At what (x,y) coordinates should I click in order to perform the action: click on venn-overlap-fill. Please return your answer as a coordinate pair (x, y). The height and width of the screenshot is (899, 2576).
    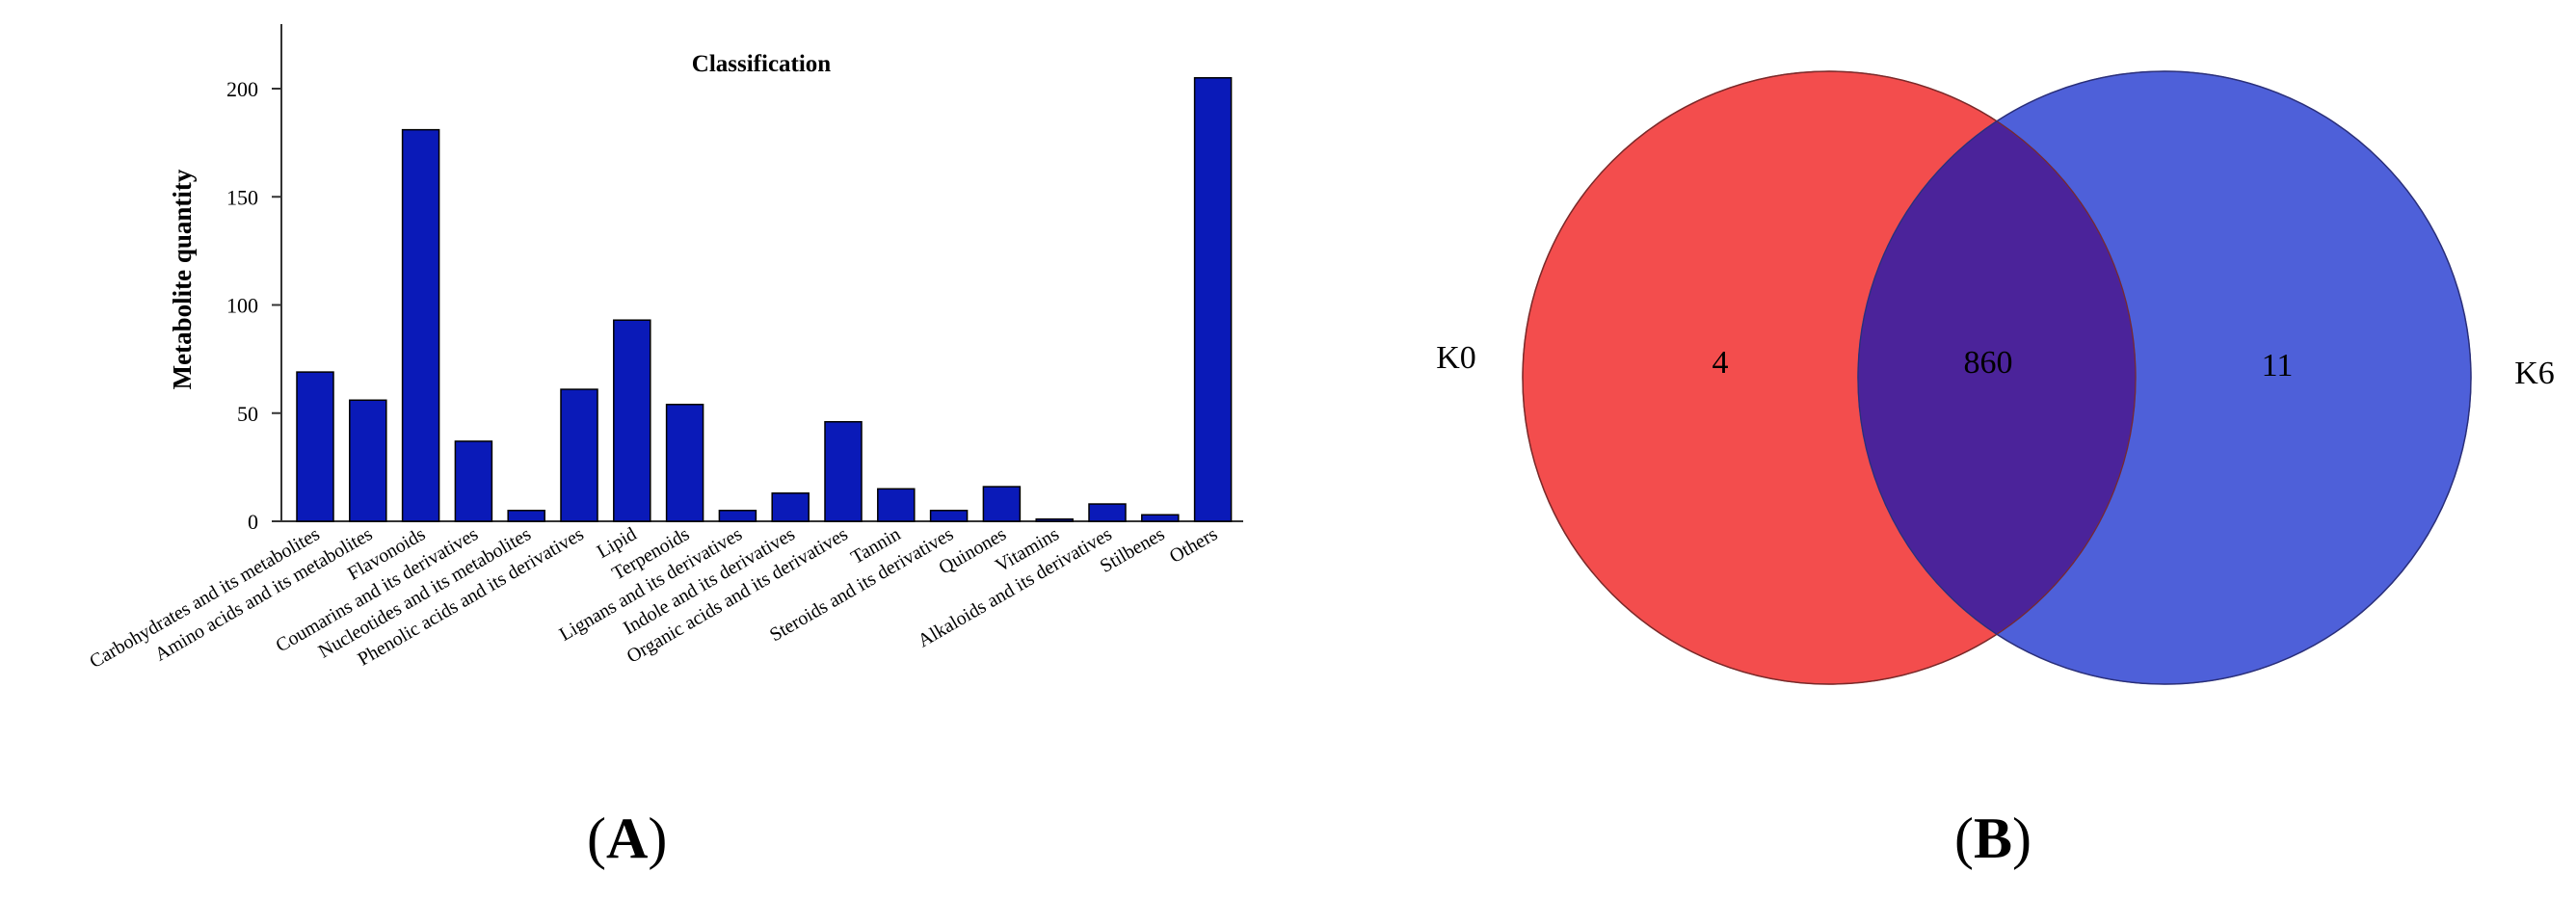
    Looking at the image, I should click on (1997, 377).